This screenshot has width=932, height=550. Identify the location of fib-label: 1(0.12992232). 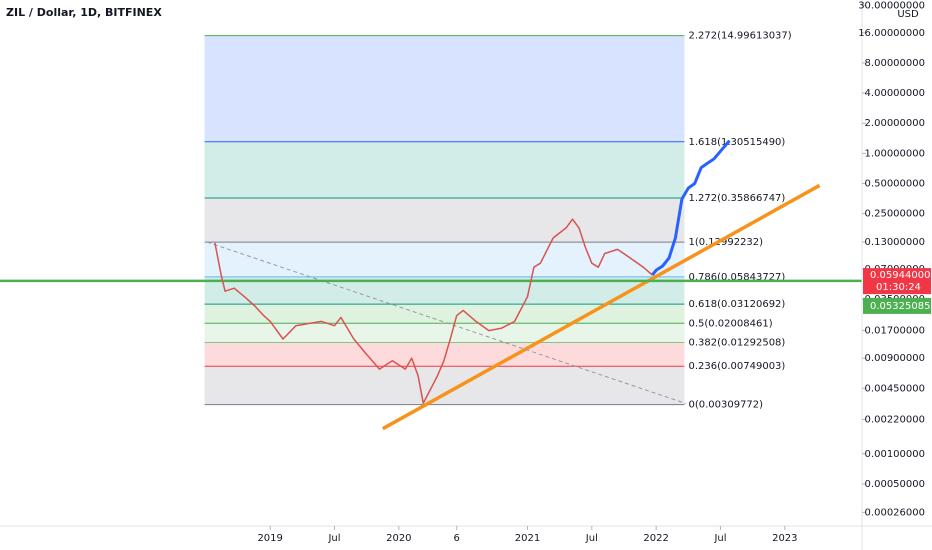
(725, 242).